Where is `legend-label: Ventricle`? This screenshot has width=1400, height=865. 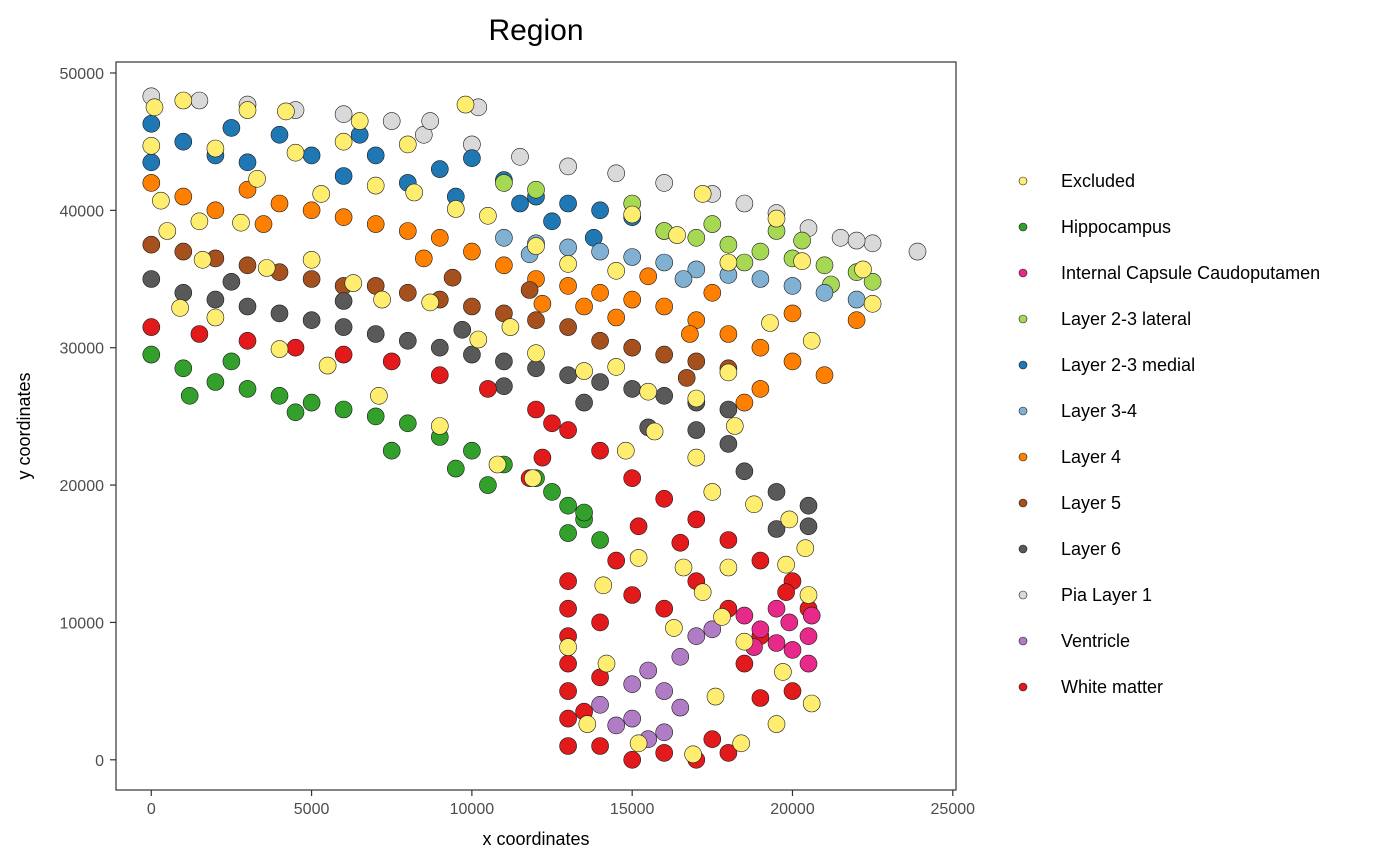
legend-label: Ventricle is located at coordinates (1095, 641).